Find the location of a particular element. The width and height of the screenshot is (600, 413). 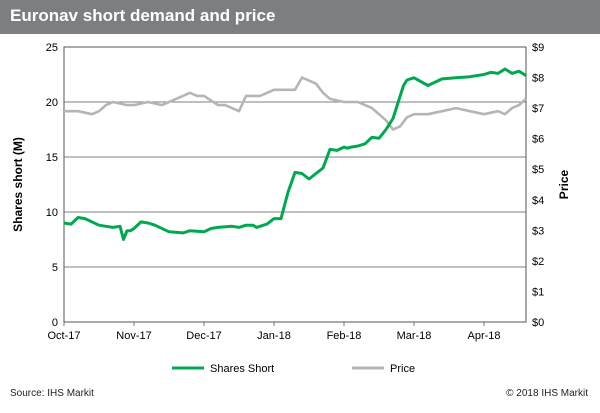

y2-axis-label: Price is located at coordinates (564, 184).